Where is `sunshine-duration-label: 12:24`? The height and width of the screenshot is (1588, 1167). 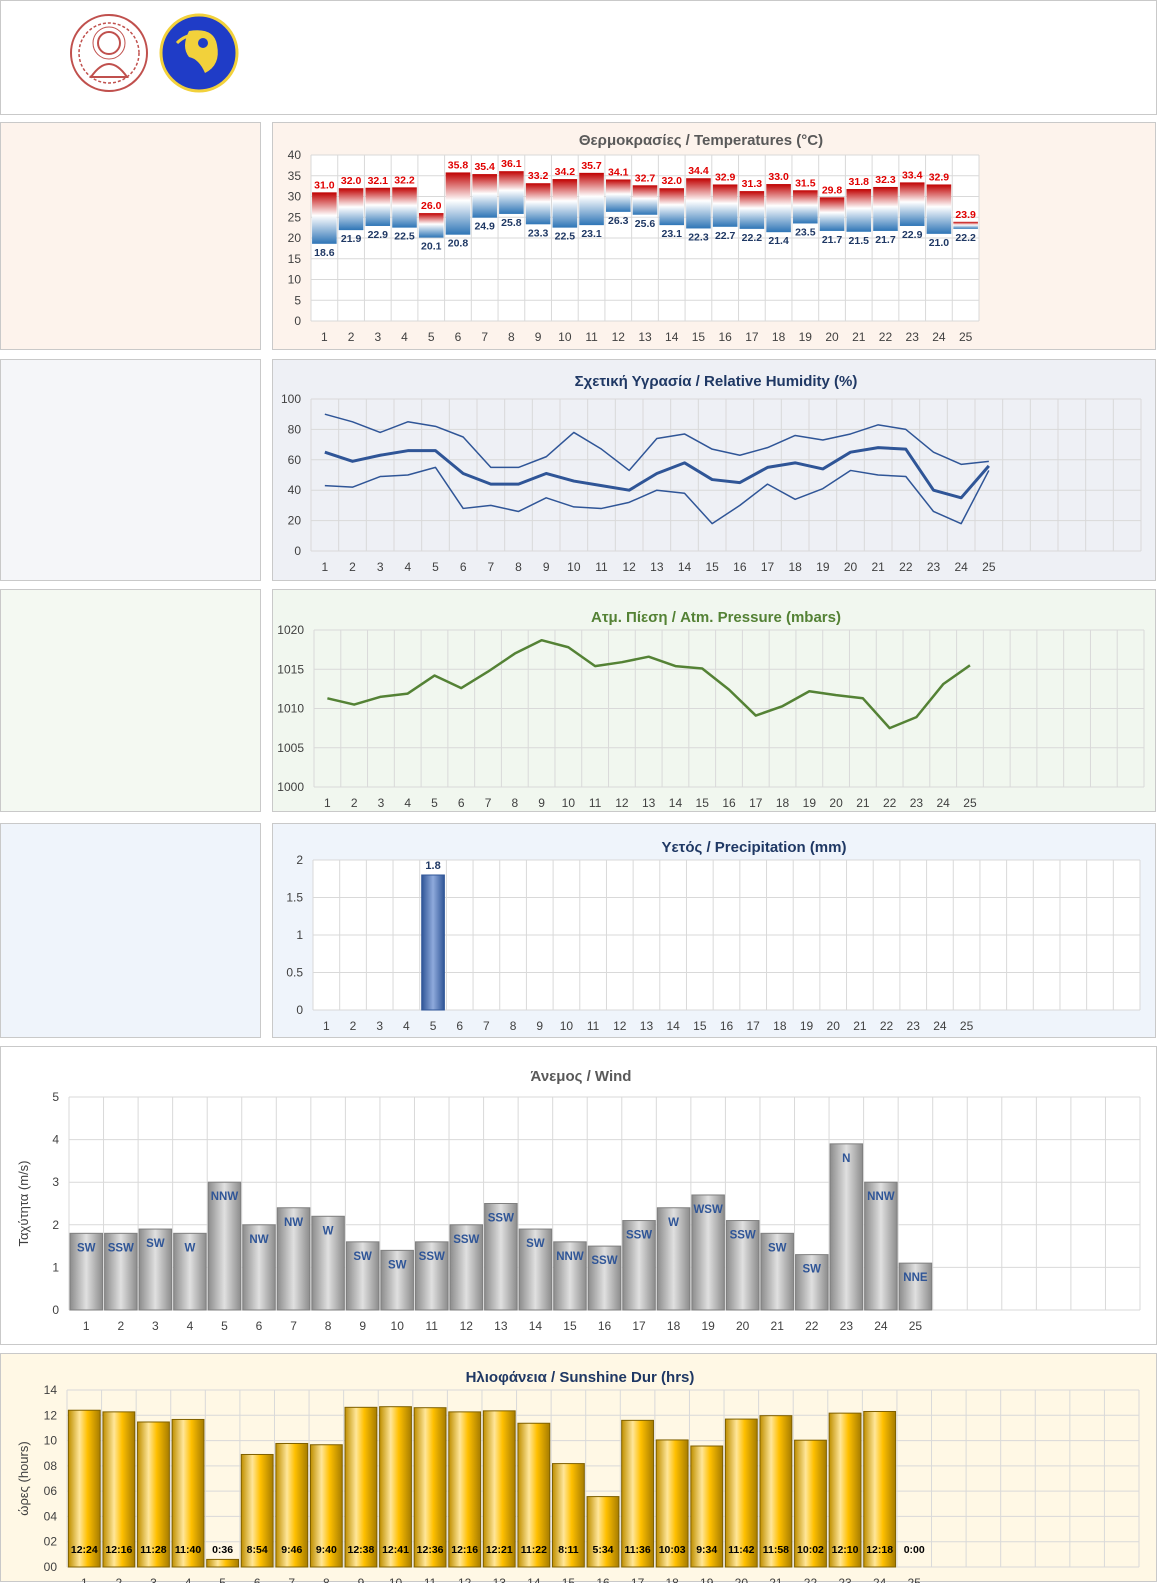 sunshine-duration-label: 12:24 is located at coordinates (84, 1550).